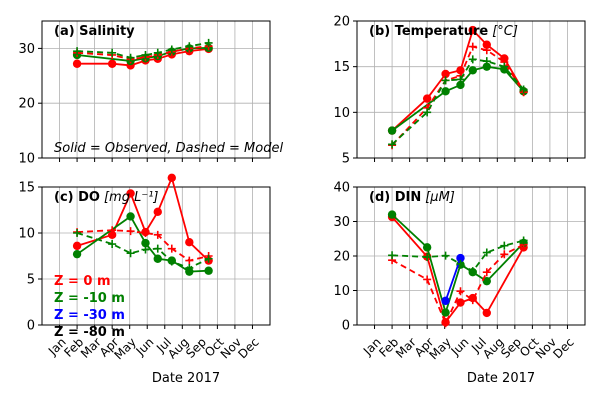  What do you see at coordinates (26, 49) in the screenshot?
I see `y-tick-label: 30` at bounding box center [26, 49].